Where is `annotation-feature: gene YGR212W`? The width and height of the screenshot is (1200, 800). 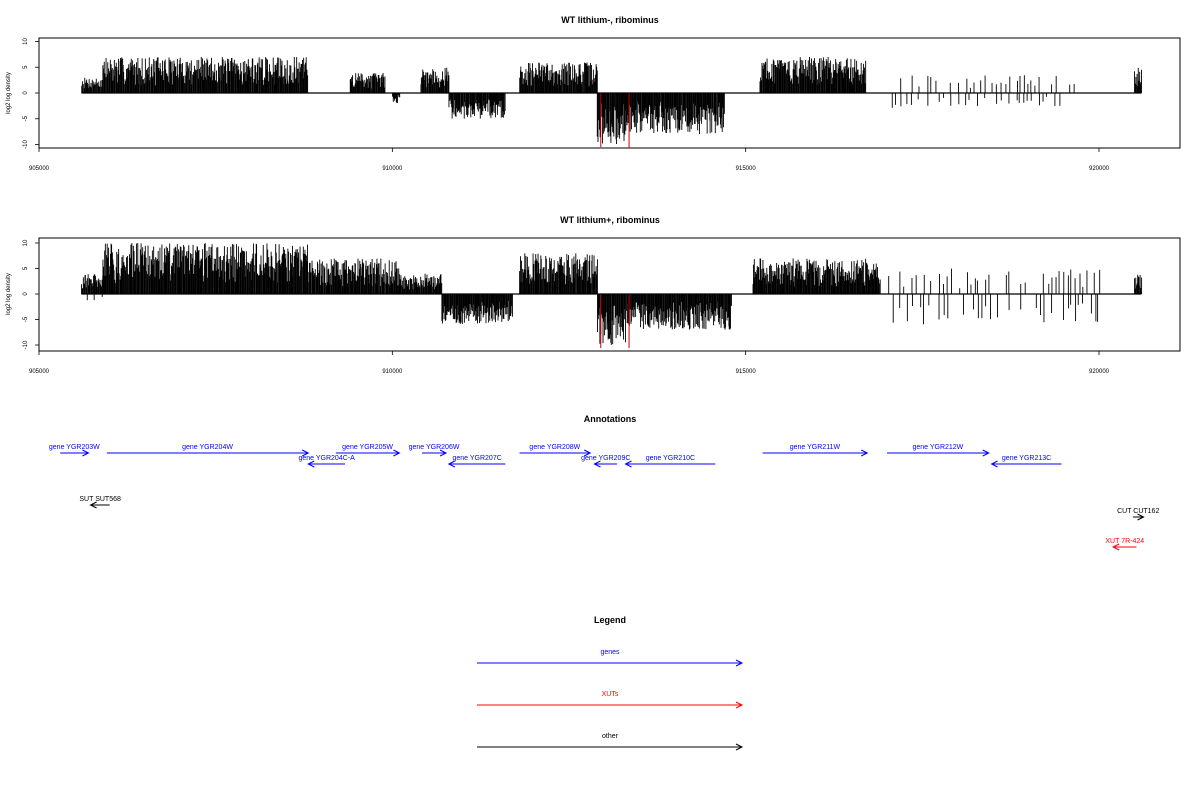
annotation-feature: gene YGR212W is located at coordinates (938, 450).